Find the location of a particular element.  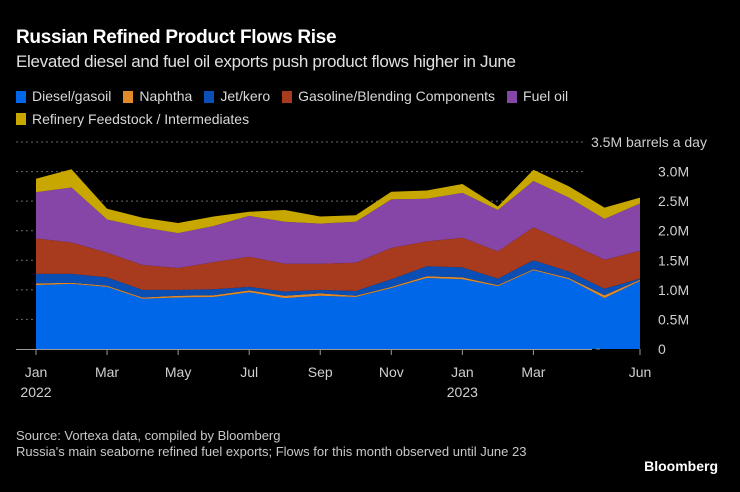

legend-item: Naphtha is located at coordinates (157, 96).